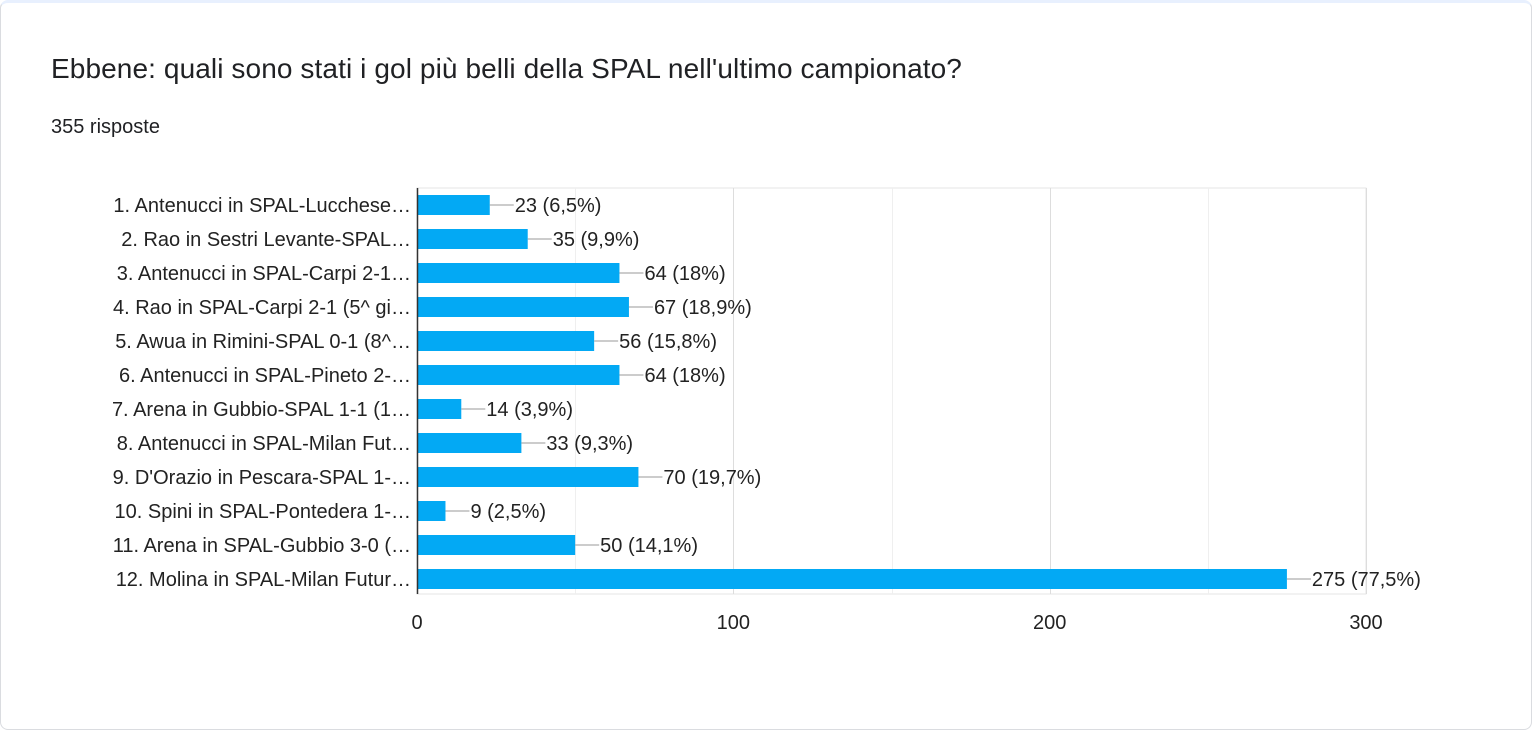 The height and width of the screenshot is (730, 1534). I want to click on value-label: 9 (2,5%), so click(508, 512).